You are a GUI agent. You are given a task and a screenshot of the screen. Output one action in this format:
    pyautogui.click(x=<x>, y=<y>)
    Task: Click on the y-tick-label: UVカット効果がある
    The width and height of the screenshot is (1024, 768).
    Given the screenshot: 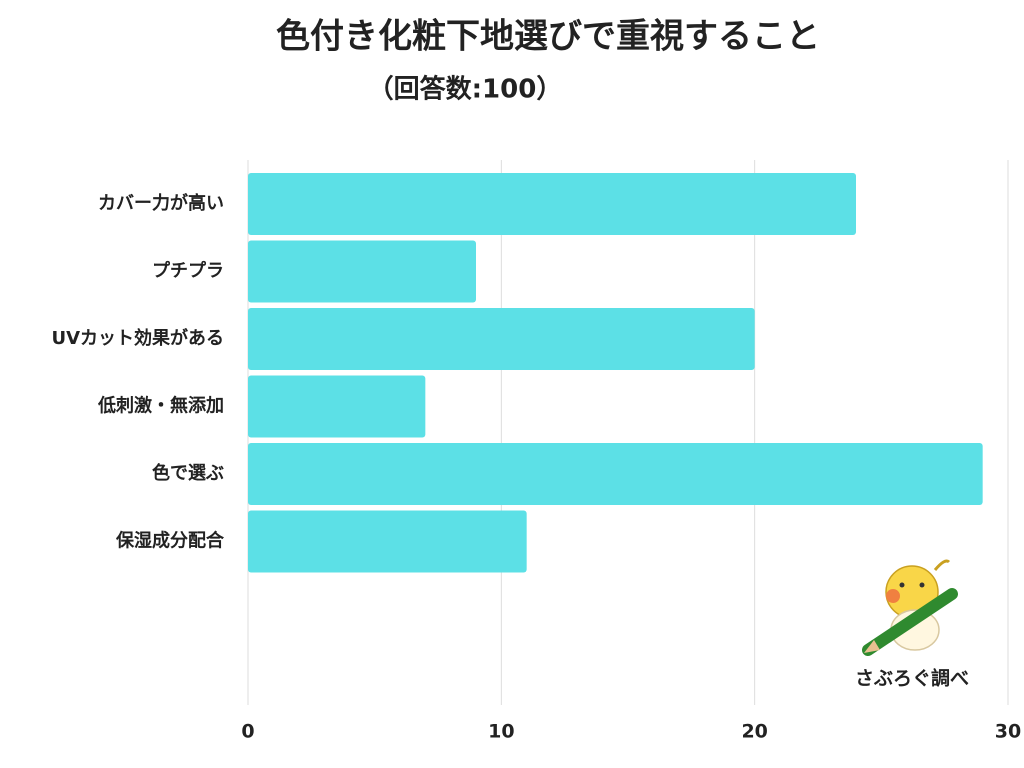 What is the action you would take?
    pyautogui.click(x=137, y=338)
    